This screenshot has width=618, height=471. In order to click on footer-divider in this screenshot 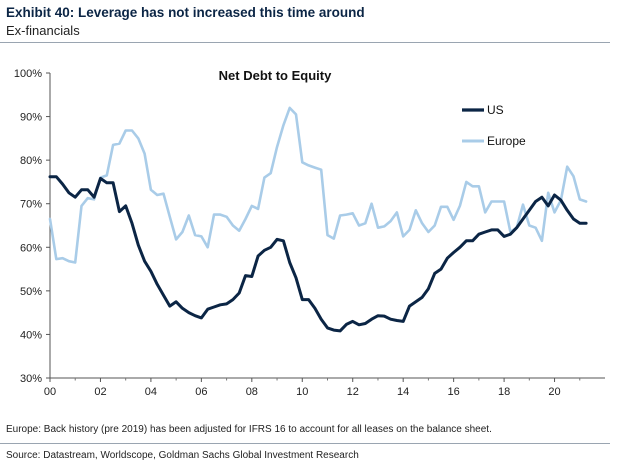, I will do `click(305, 443)`.